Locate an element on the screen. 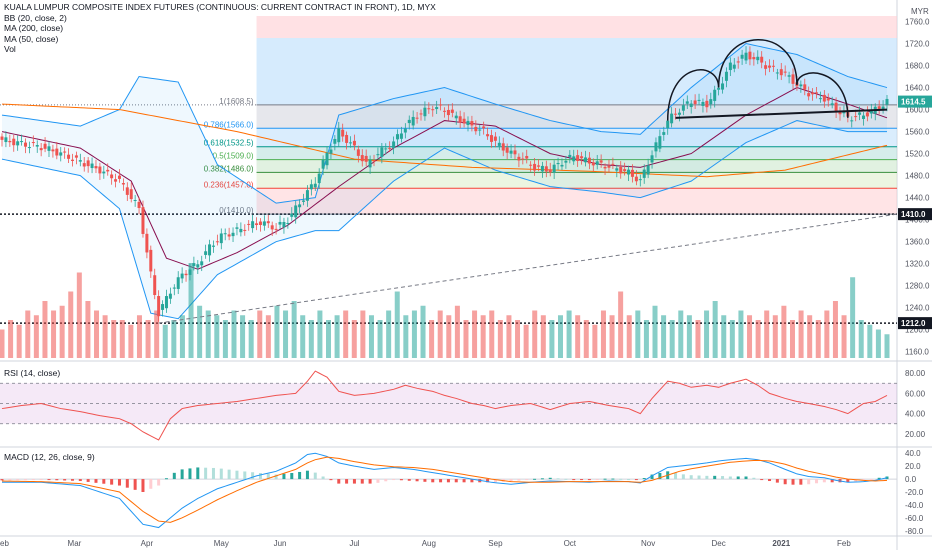  vol-legend: Vol is located at coordinates (10, 49).